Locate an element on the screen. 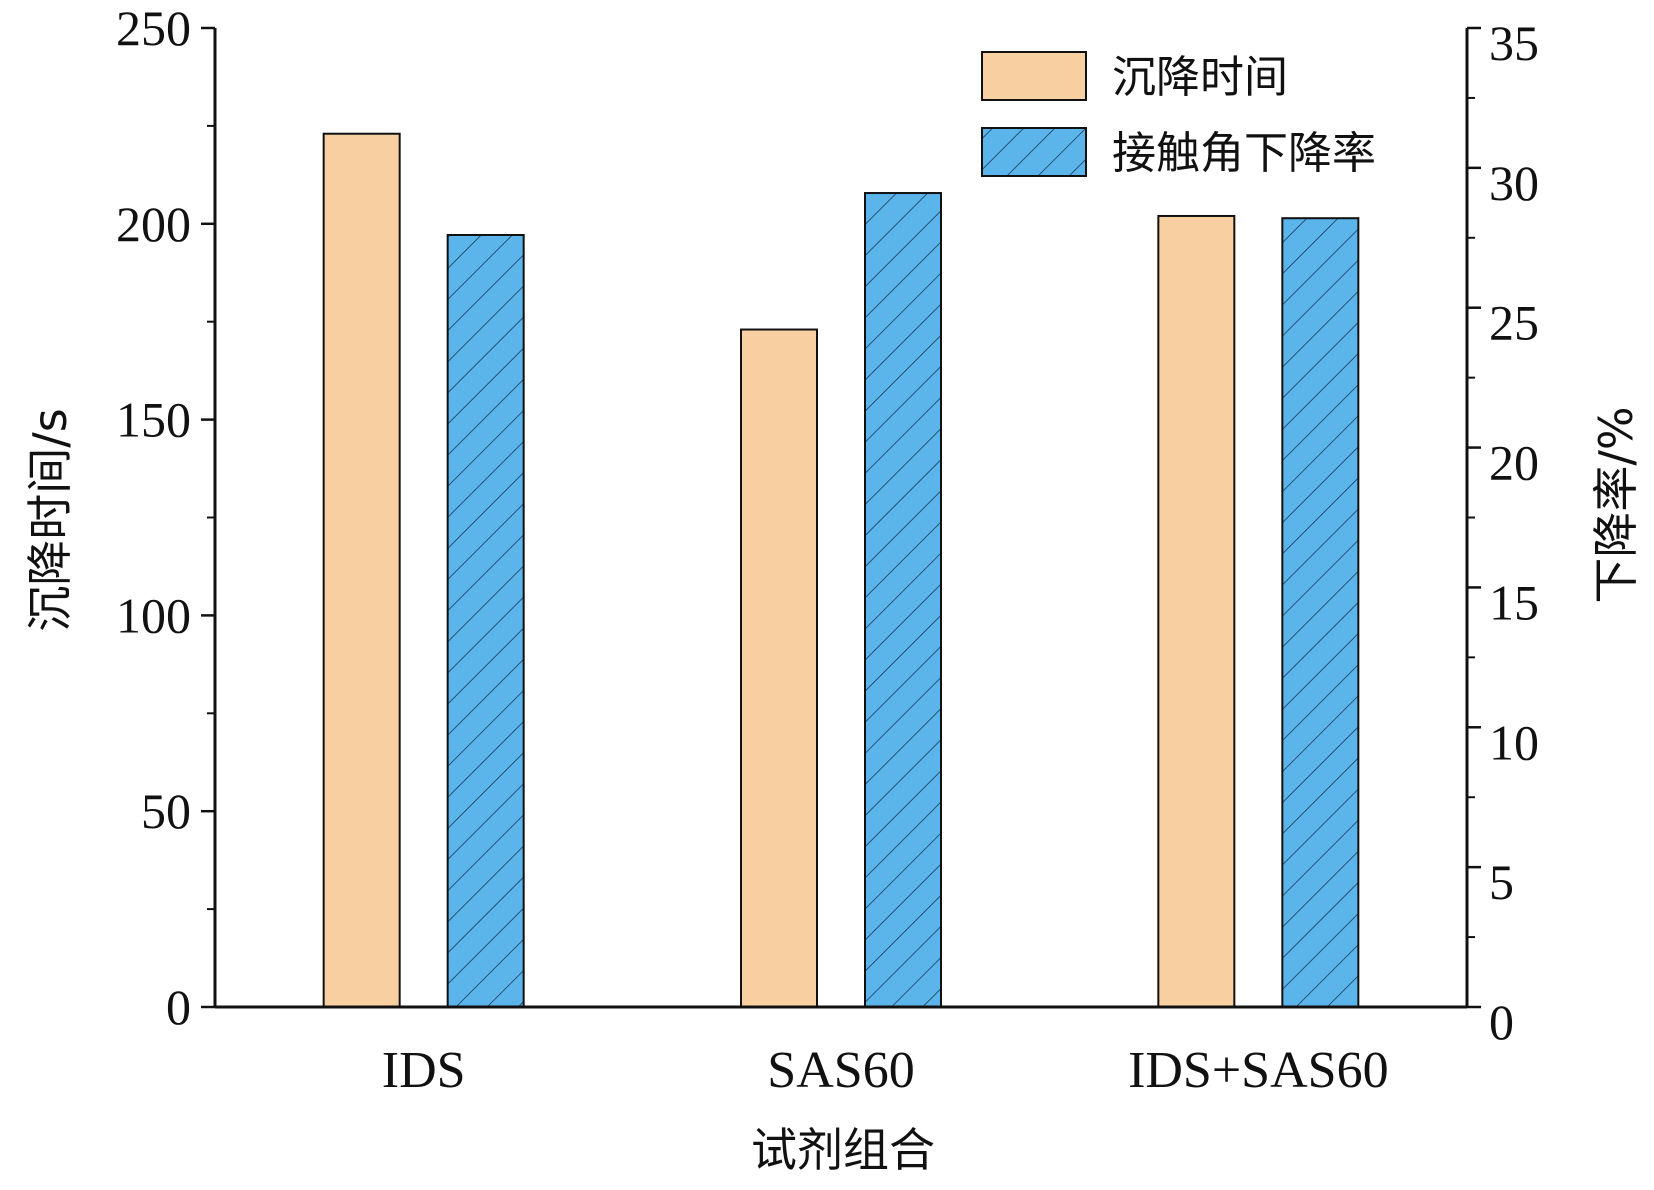 The width and height of the screenshot is (1654, 1190). y-right-tick-label-0: 0 is located at coordinates (1501, 1022).